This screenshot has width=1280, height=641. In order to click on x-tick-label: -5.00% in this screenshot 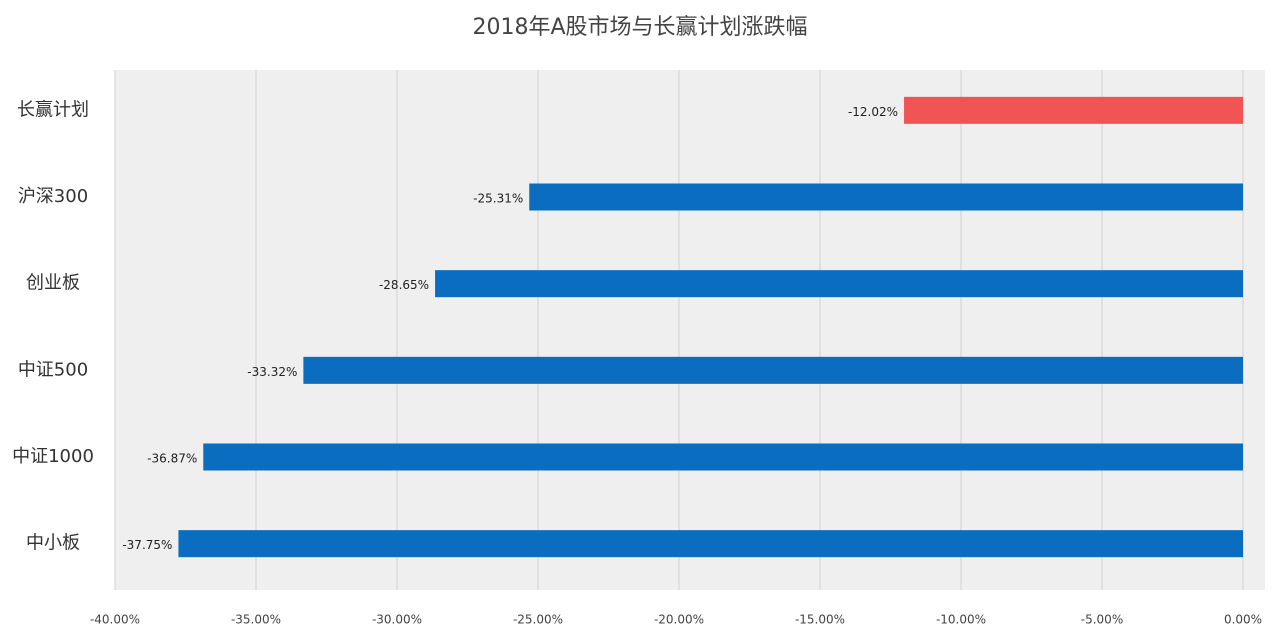, I will do `click(1102, 620)`.